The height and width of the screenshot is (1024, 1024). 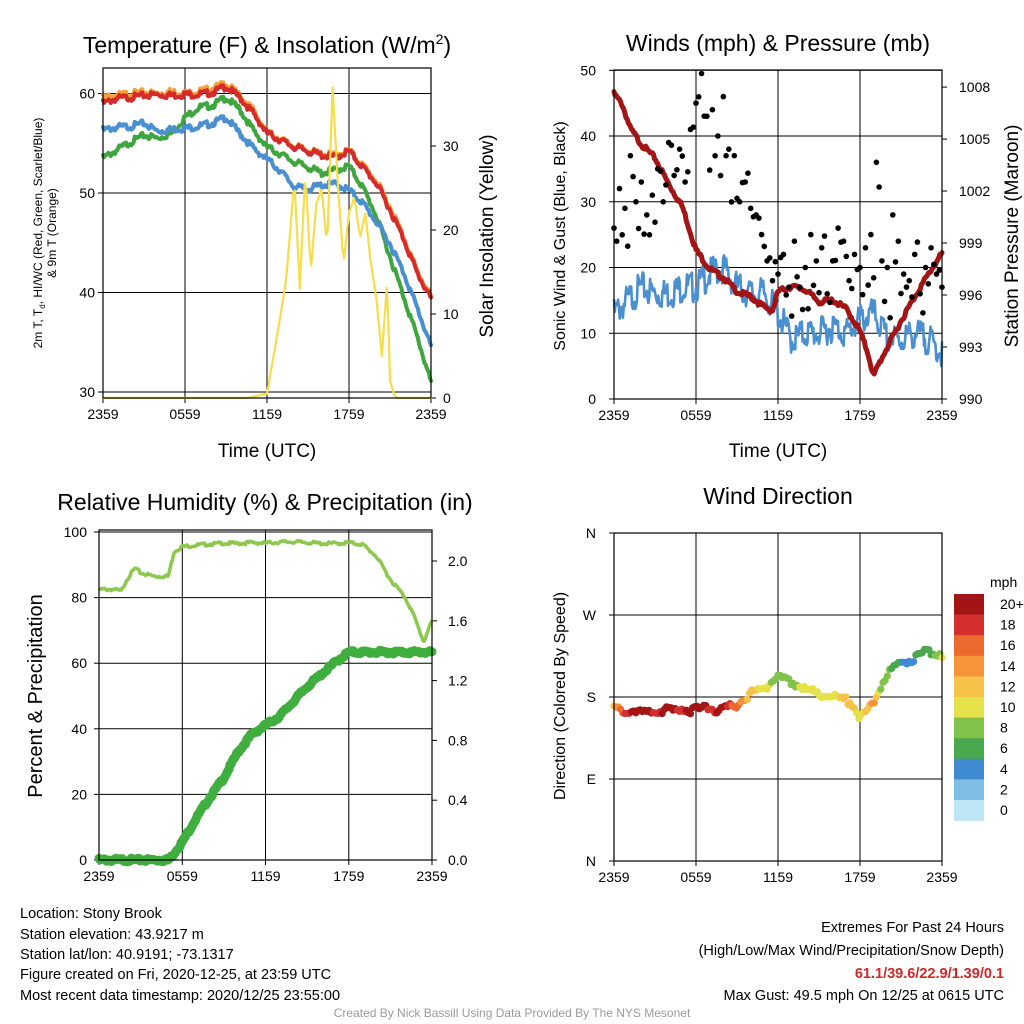 I want to click on y-axis-label-left-2: & 9m T (Orange), so click(x=52, y=233).